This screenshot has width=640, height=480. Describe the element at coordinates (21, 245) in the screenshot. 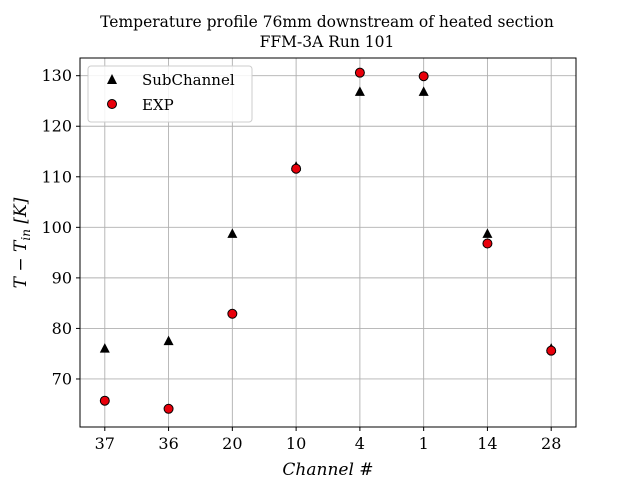

I see `y-label-t2: T` at that location.